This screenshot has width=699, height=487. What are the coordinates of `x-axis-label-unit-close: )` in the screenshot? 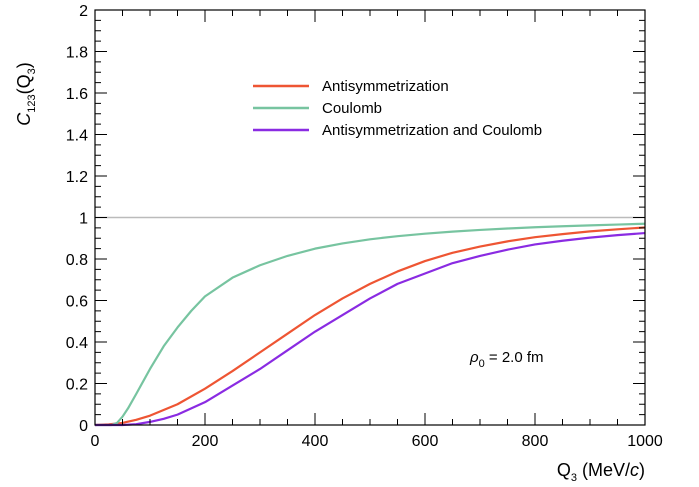 It's located at (642, 470).